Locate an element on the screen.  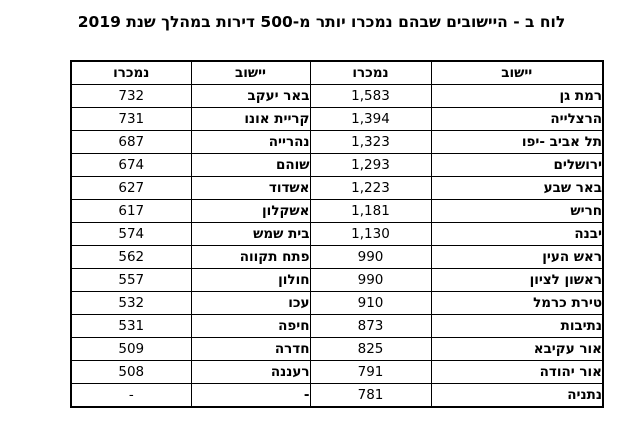
sold-cell: 1,583 is located at coordinates (370, 96).